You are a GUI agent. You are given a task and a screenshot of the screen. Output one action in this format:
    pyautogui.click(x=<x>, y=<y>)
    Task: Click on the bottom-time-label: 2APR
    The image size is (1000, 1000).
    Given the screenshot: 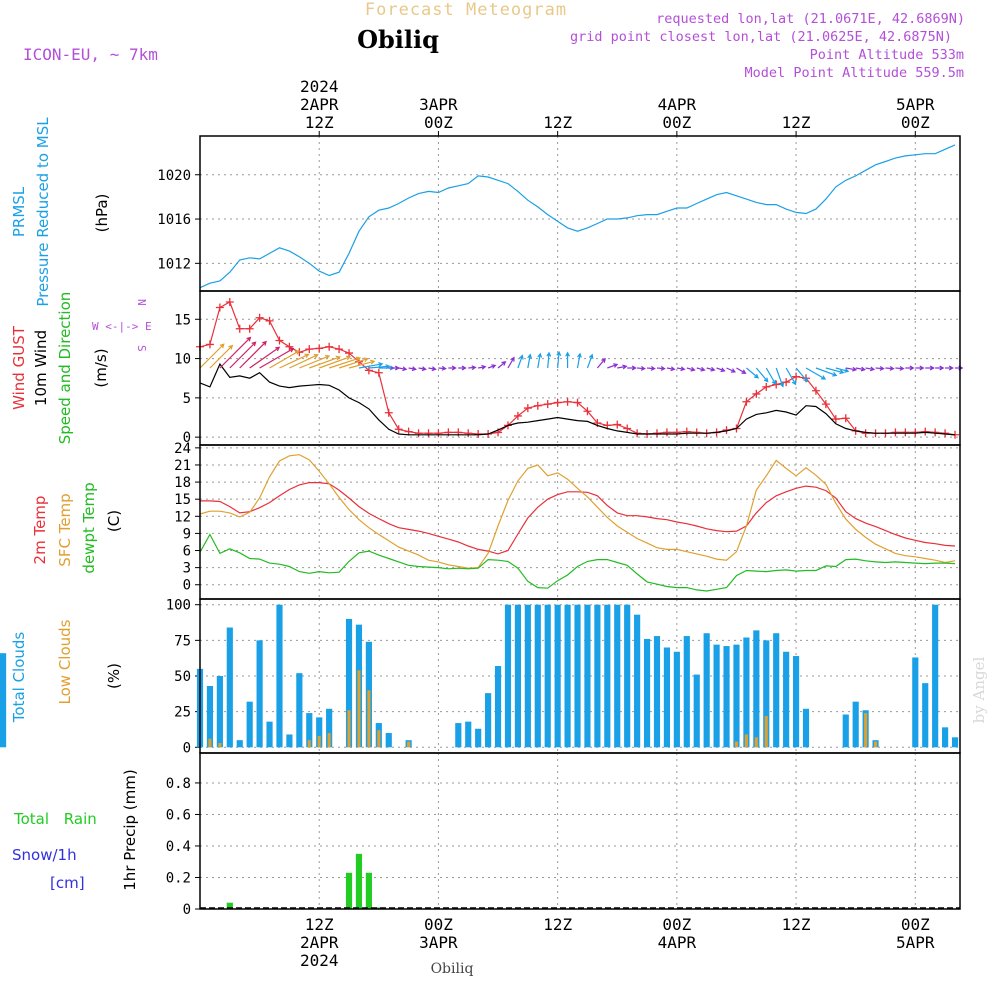 What is the action you would take?
    pyautogui.click(x=319, y=942)
    